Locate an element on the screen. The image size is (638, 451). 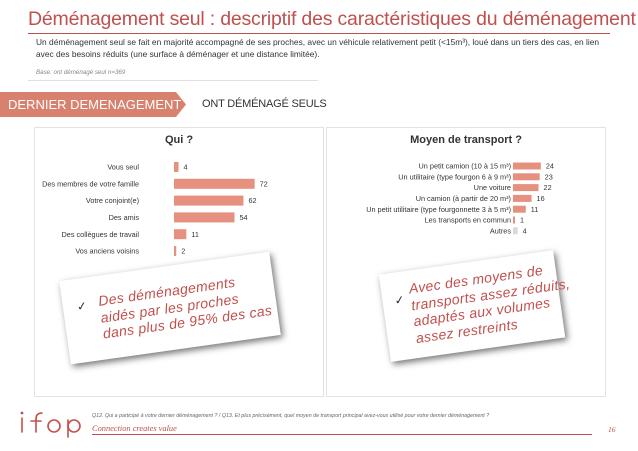
section-subheading: ONT DÉMÉNAGÉ SEULS is located at coordinates (264, 104).